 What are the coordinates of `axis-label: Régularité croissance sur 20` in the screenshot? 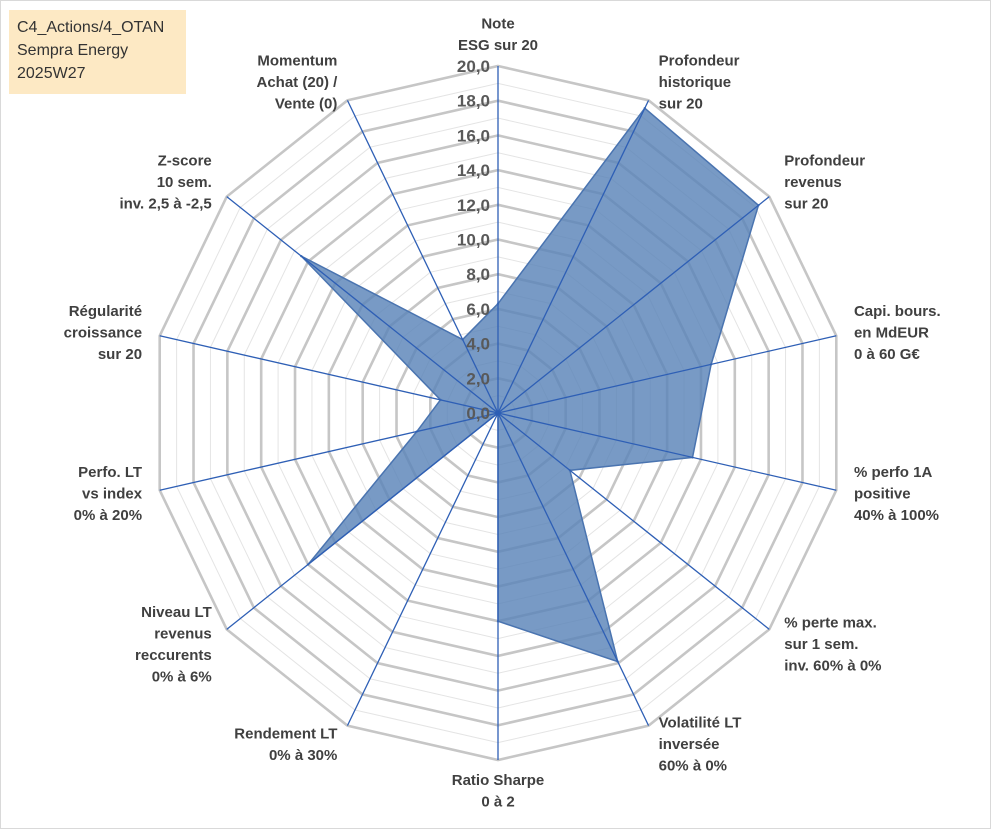 It's located at (103, 333).